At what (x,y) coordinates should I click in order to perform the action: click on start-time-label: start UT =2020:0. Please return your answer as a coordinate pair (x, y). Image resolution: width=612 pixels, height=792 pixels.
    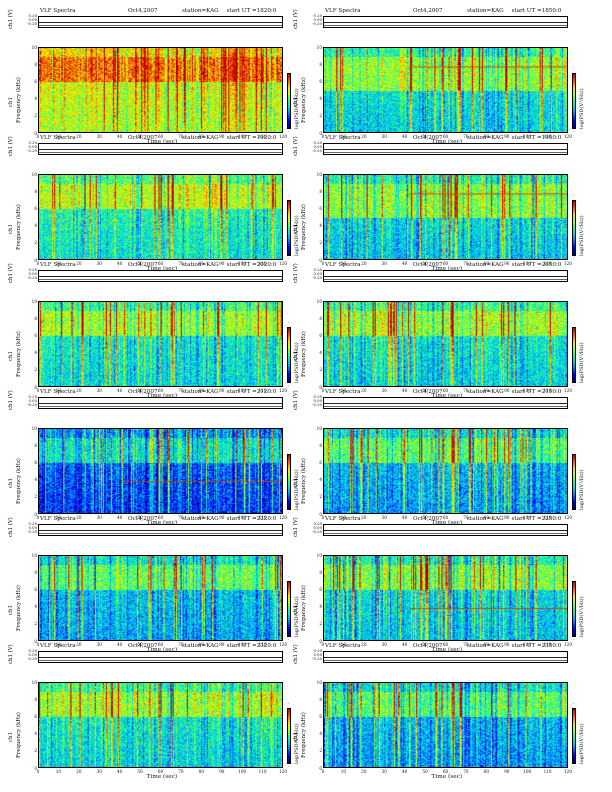
    Looking at the image, I should click on (251, 265).